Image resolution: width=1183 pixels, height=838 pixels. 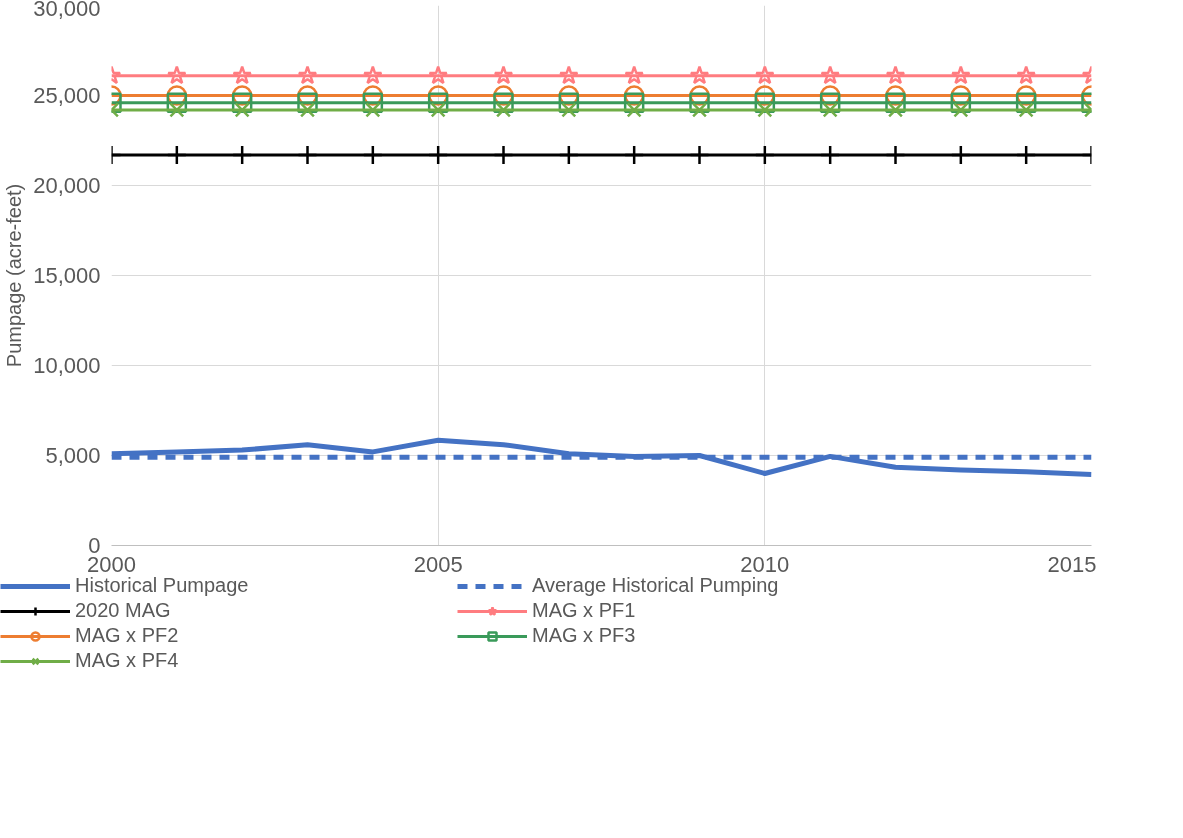 I want to click on y-tick-label: 10,000, so click(x=67, y=365).